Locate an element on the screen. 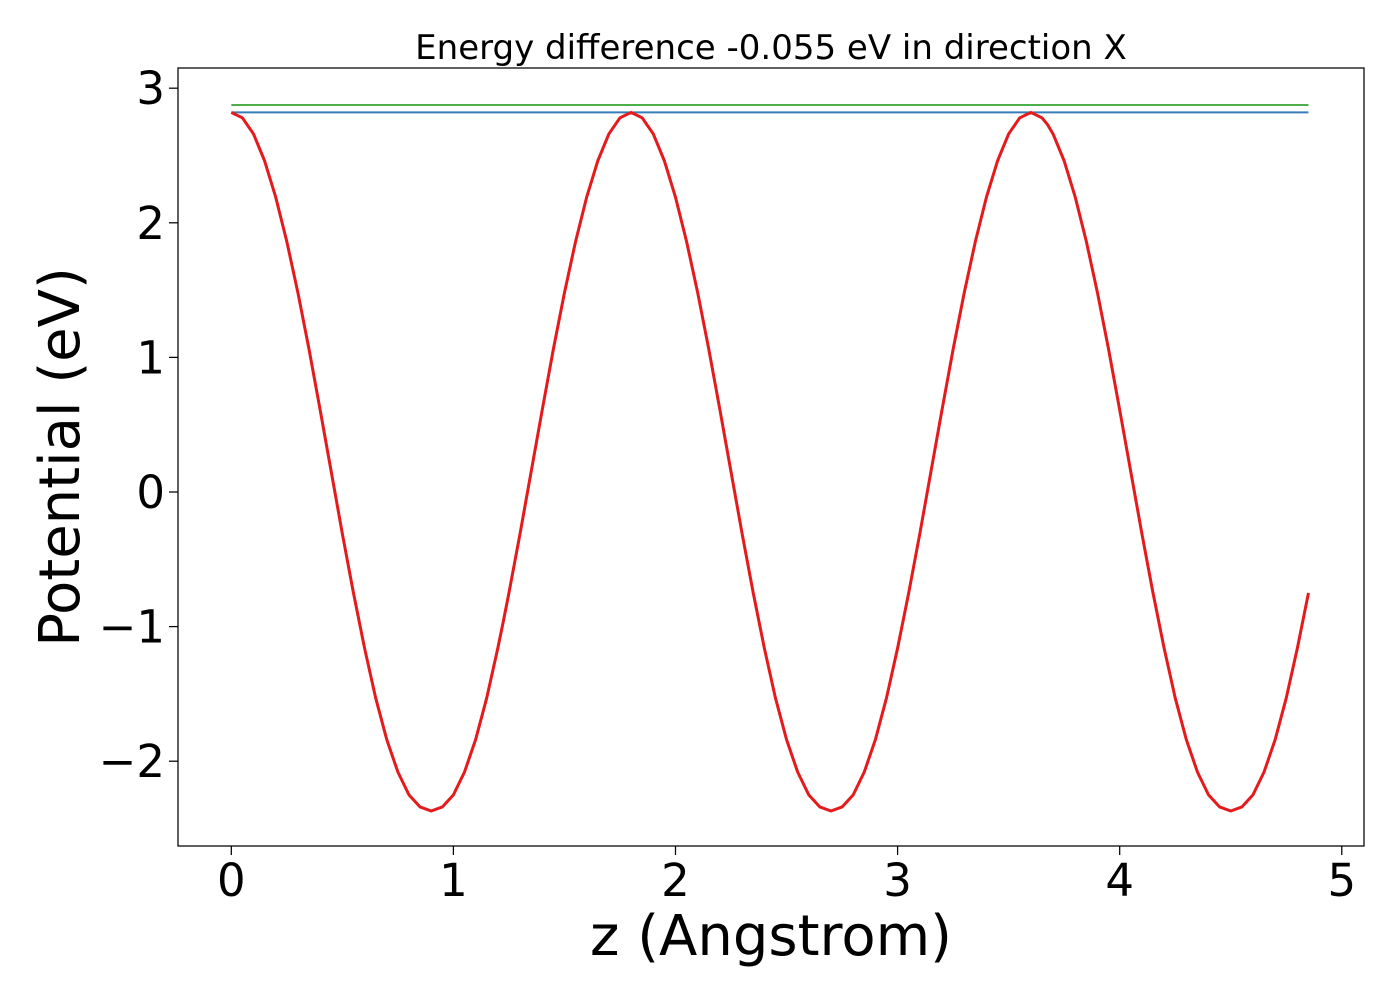 The image size is (1400, 1000). x-axis-label: z (Angstrom) is located at coordinates (771, 936).